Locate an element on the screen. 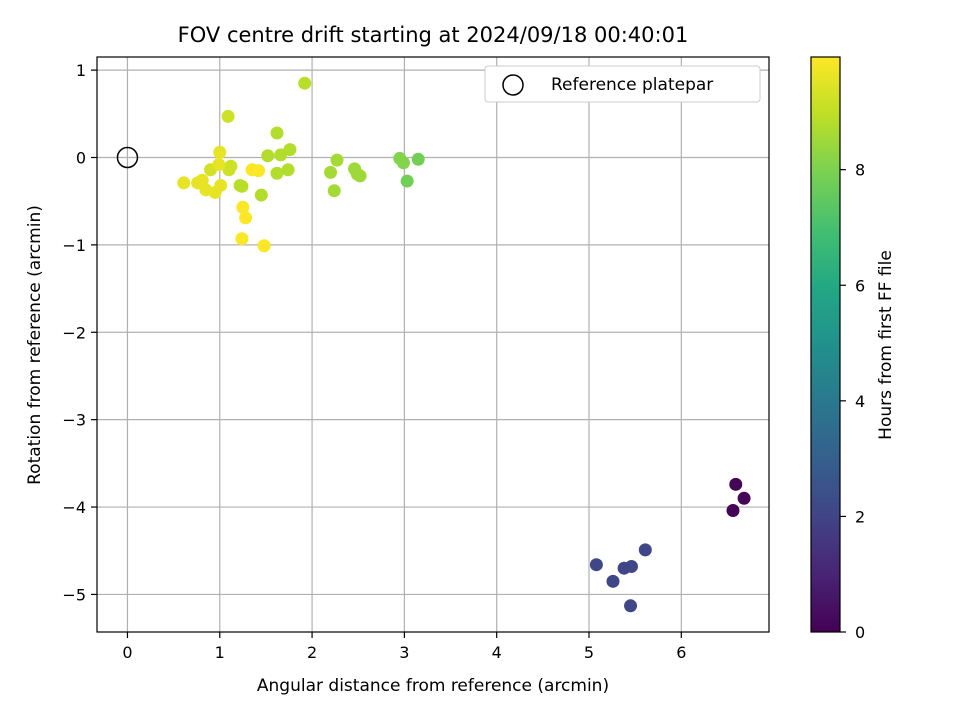  legend-marker-icon is located at coordinates (513, 85).